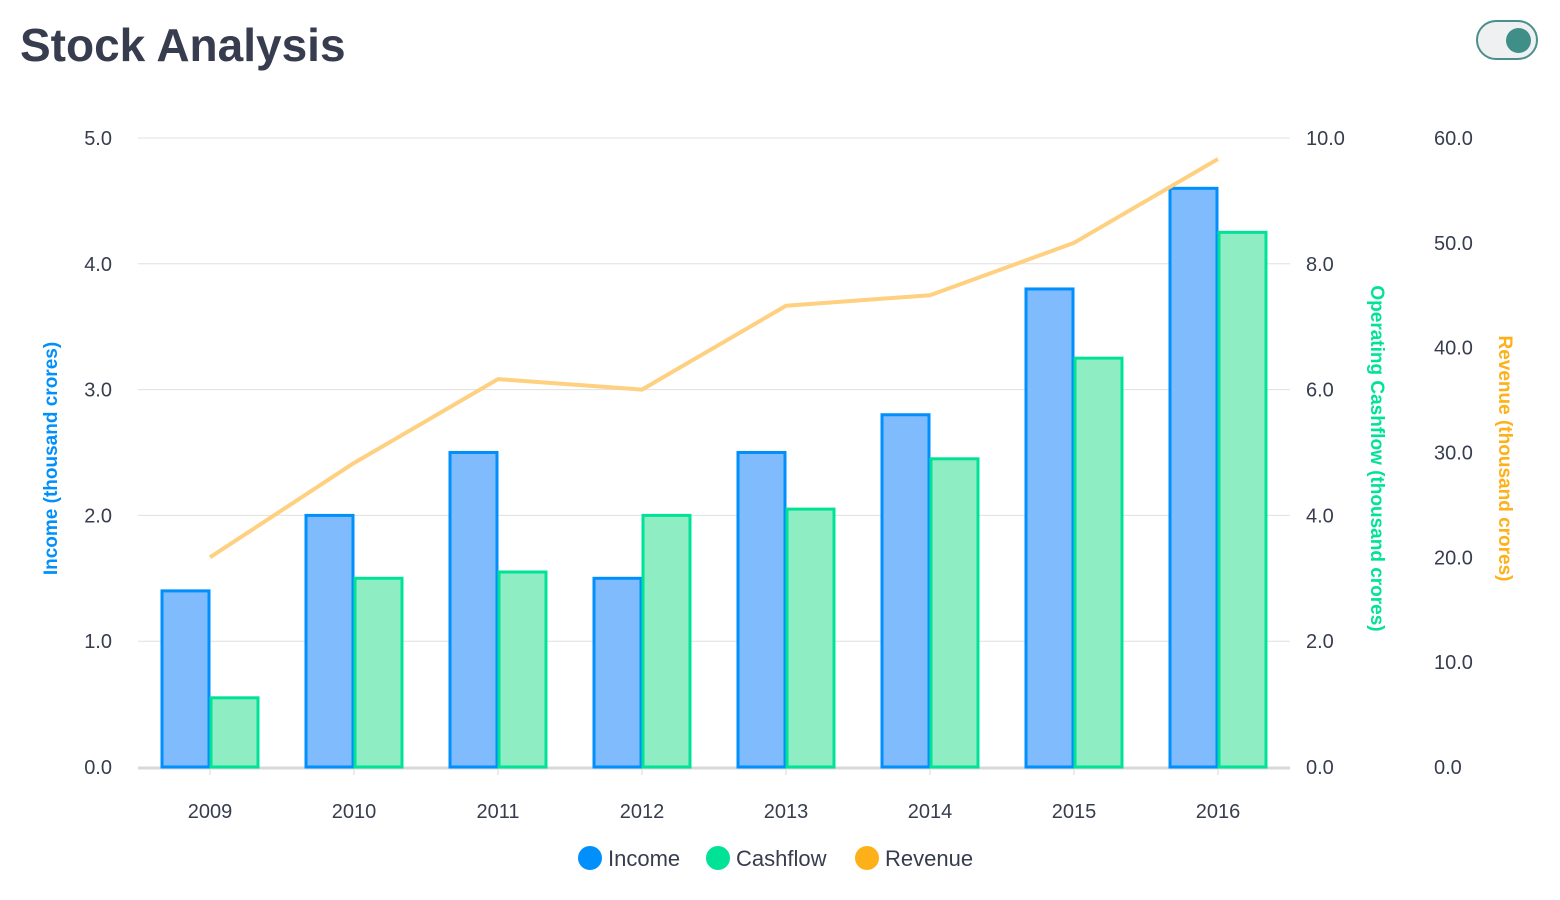 Image resolution: width=1560 pixels, height=900 pixels. What do you see at coordinates (1320, 516) in the screenshot?
I see `y2-axis-tick-label: 4.0` at bounding box center [1320, 516].